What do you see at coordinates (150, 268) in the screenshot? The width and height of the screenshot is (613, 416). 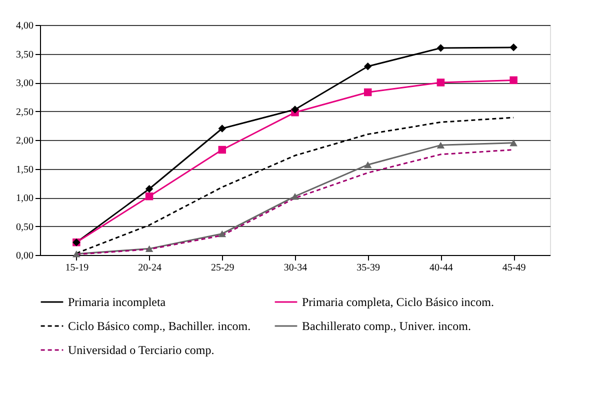 I see `x-tick-label: 20-24` at bounding box center [150, 268].